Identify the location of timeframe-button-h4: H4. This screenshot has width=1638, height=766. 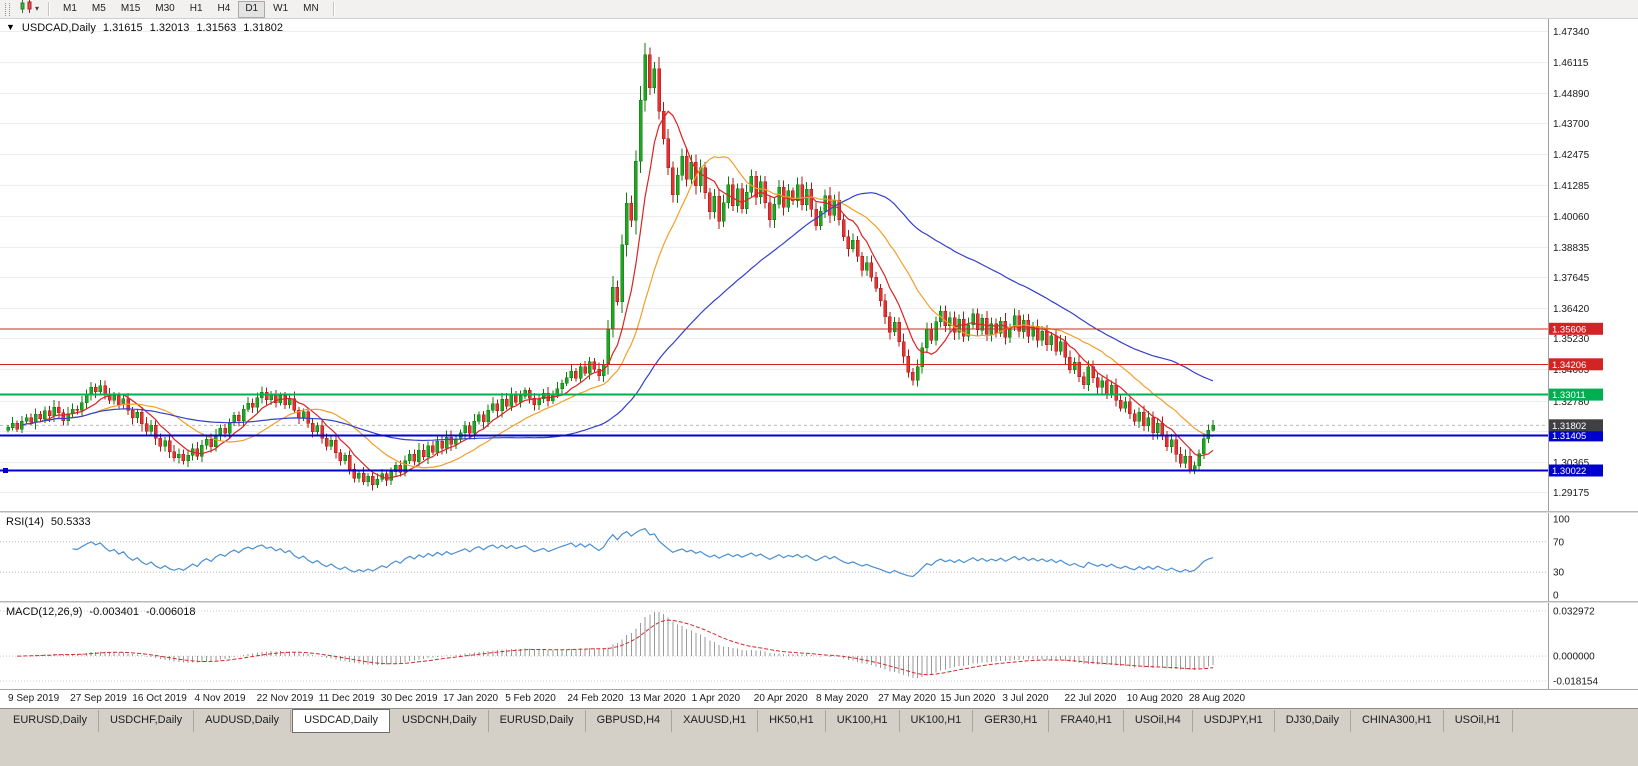
(224, 8).